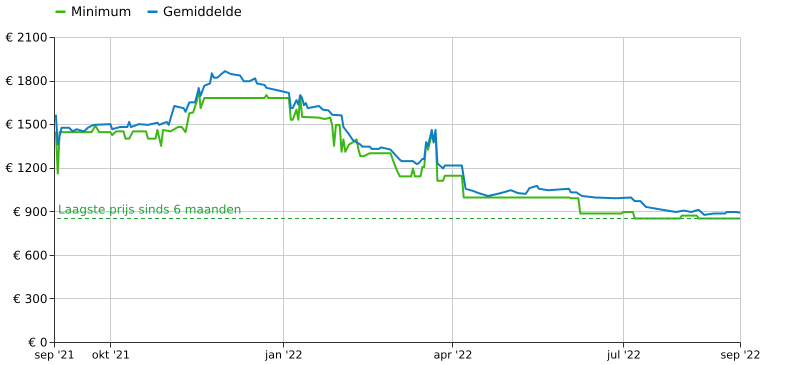  What do you see at coordinates (27, 125) in the screenshot?
I see `y-tick-label: € 1500` at bounding box center [27, 125].